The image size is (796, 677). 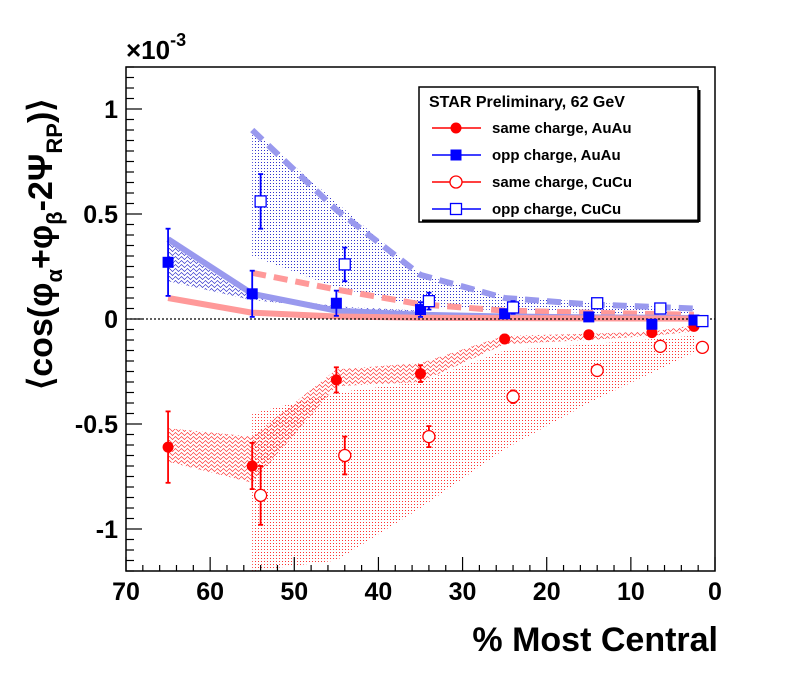 I want to click on legend-marker-open-circle, so click(x=456, y=182).